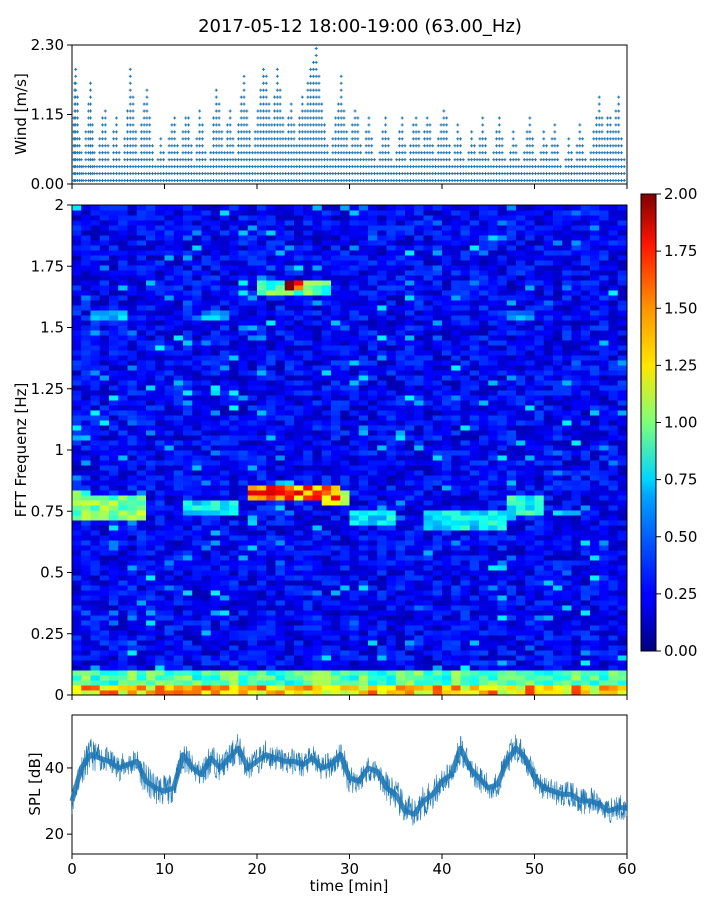 Image resolution: width=720 pixels, height=900 pixels. What do you see at coordinates (47, 115) in the screenshot?
I see `wind-y-tick-label: 1.15` at bounding box center [47, 115].